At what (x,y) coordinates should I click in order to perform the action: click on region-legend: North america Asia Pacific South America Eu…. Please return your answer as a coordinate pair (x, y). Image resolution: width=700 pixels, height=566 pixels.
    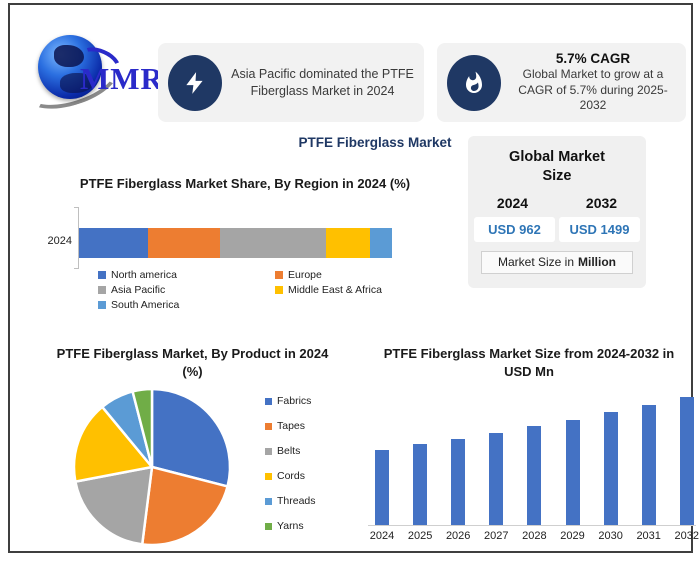
    Looking at the image, I should click on (278, 290).